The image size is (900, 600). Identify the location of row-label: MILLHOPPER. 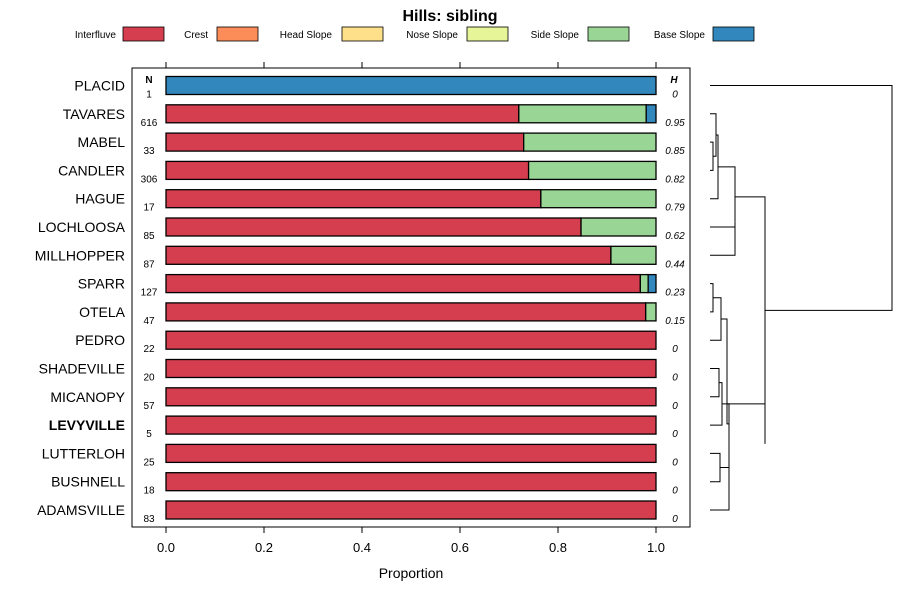
(80, 255).